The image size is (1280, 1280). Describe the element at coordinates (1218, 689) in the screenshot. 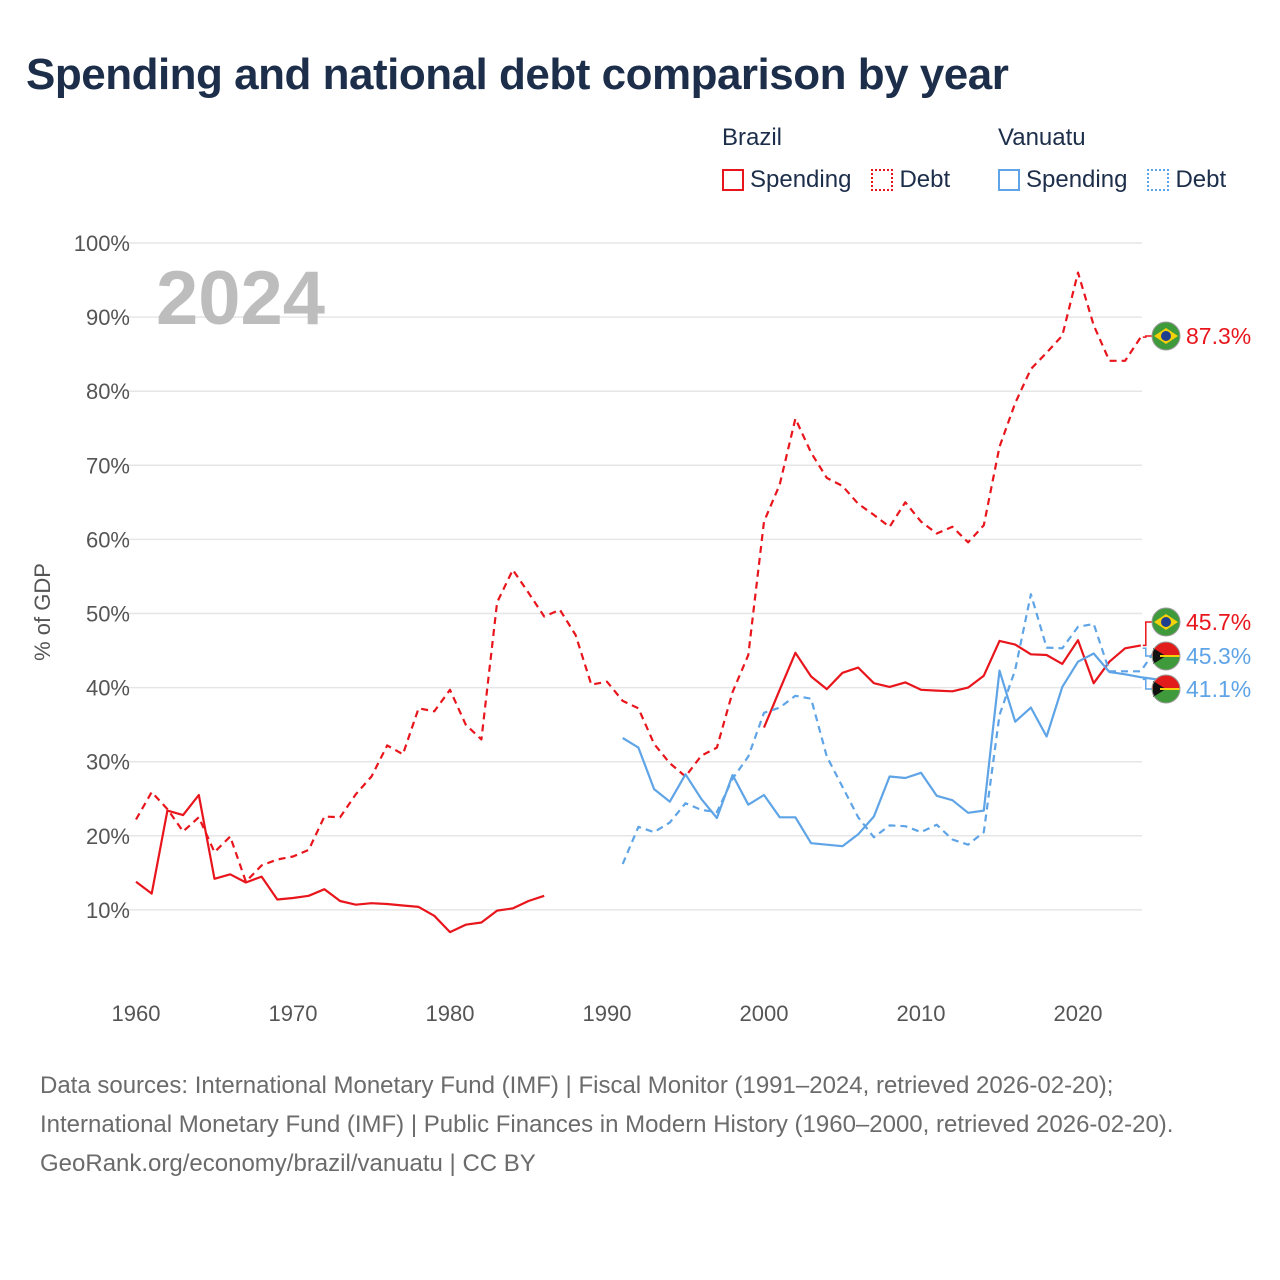

I see `end-value-label: 41.1%` at that location.